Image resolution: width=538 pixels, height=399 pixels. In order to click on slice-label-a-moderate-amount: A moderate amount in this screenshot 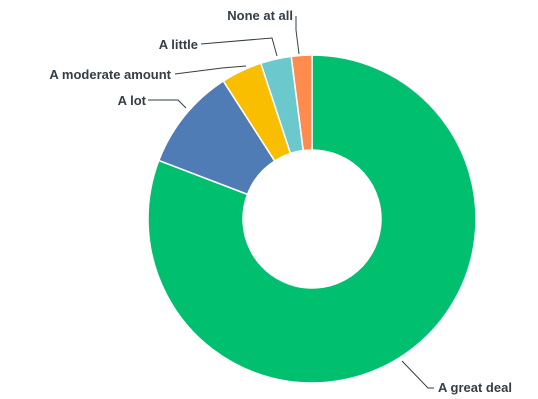, I will do `click(110, 74)`.